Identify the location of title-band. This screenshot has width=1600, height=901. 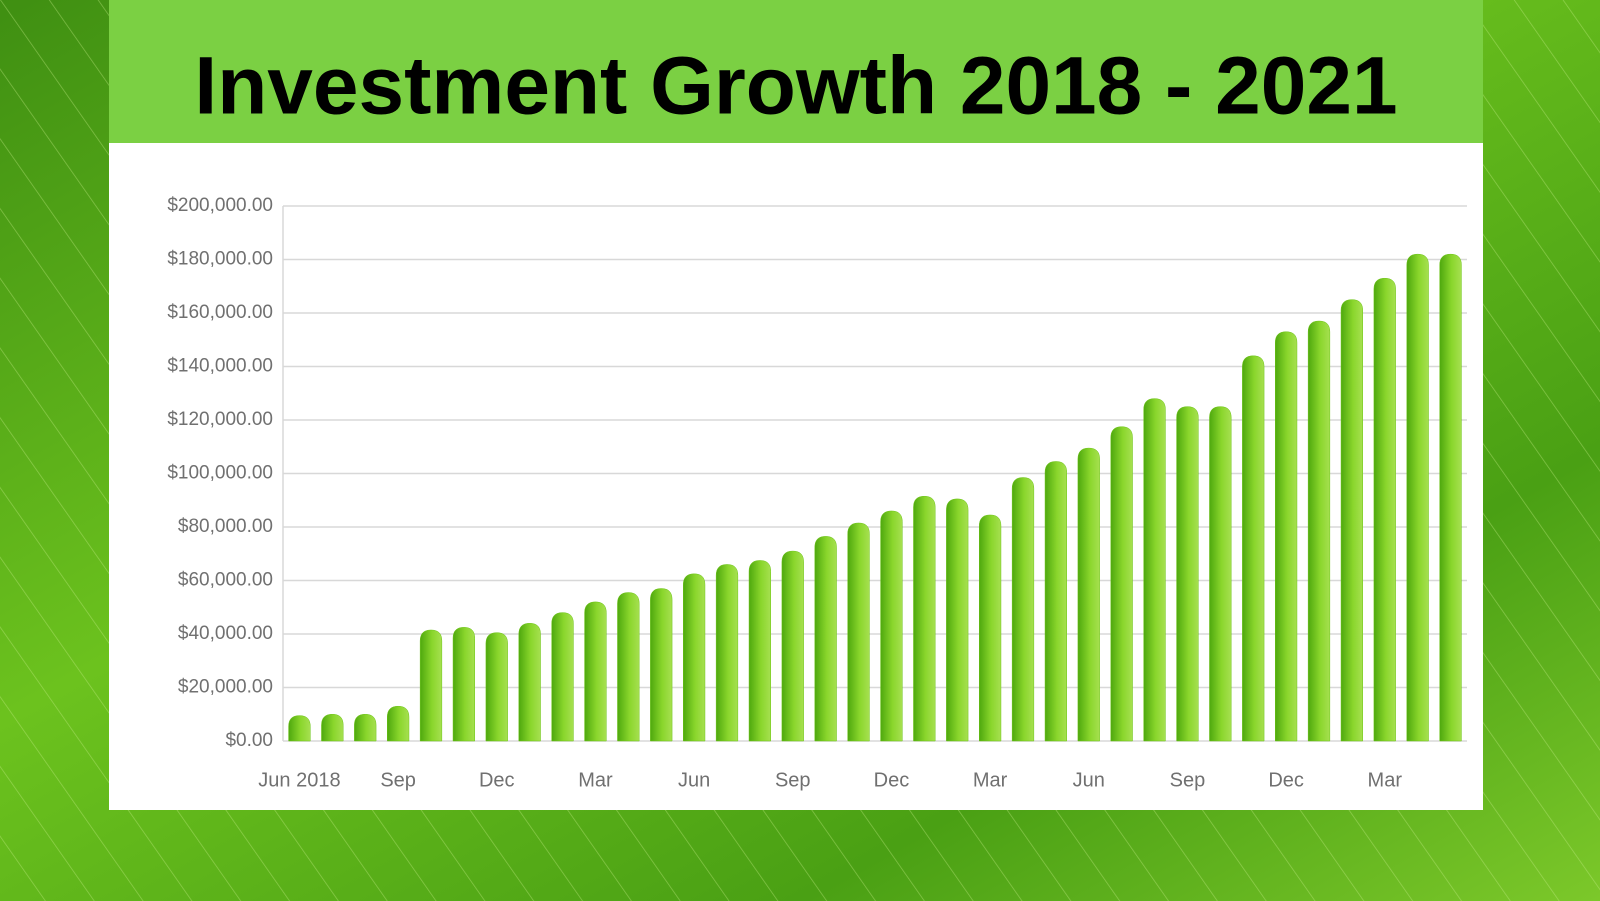
(796, 71).